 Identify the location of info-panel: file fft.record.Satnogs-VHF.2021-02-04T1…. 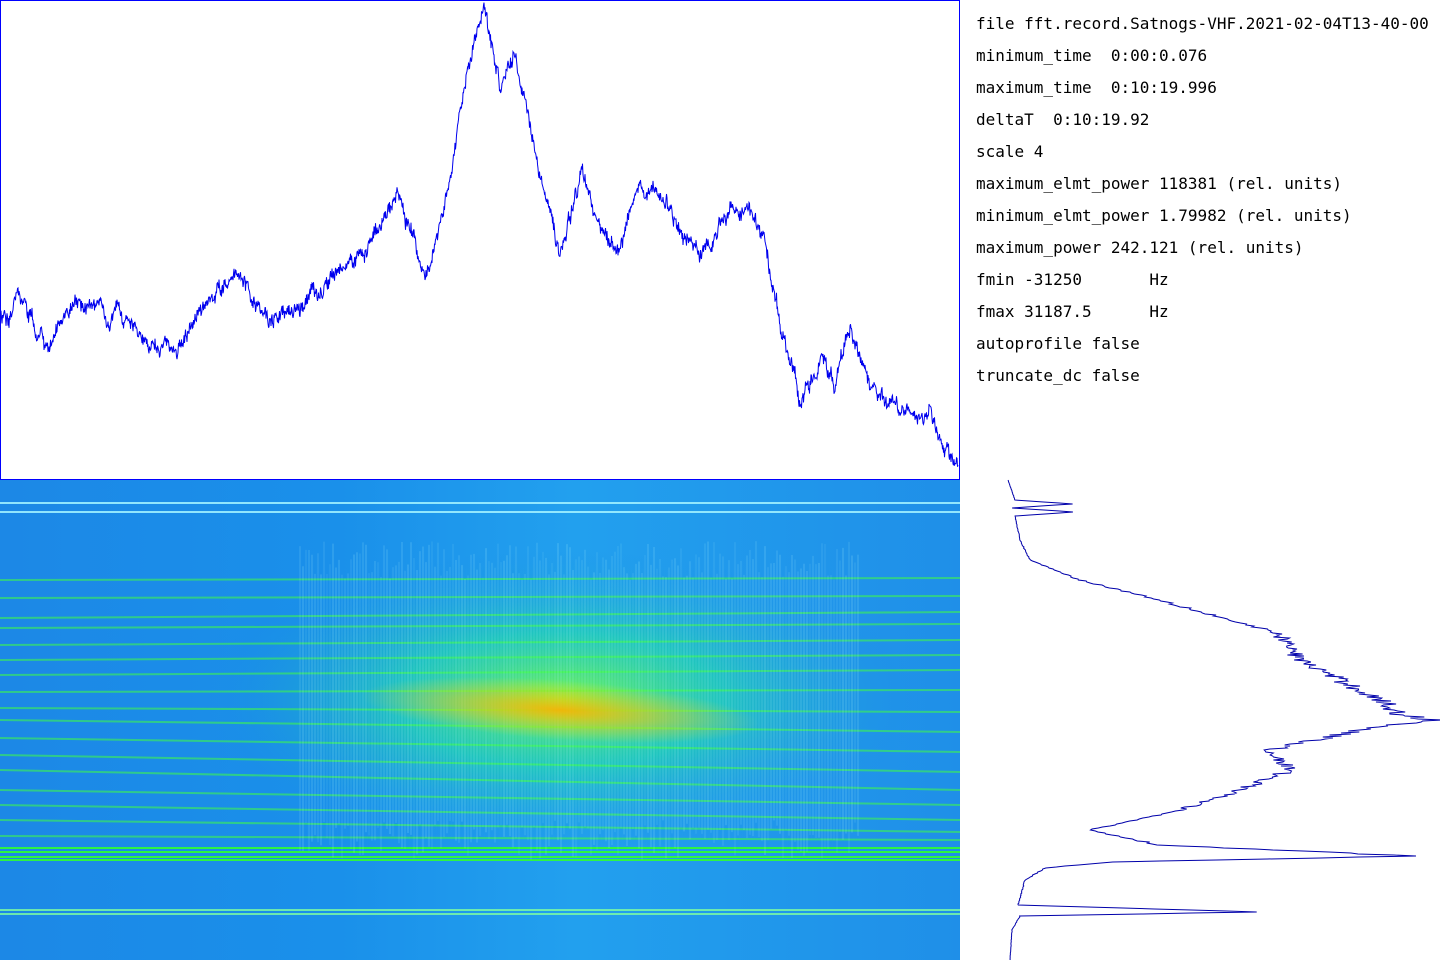
(1208, 200).